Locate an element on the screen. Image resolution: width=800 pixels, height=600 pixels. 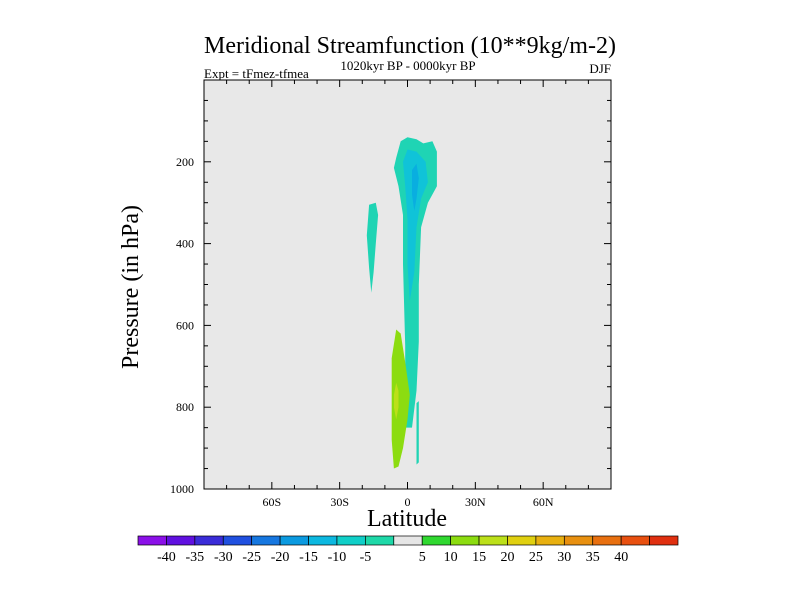
colorbar-label: -30 is located at coordinates (223, 557).